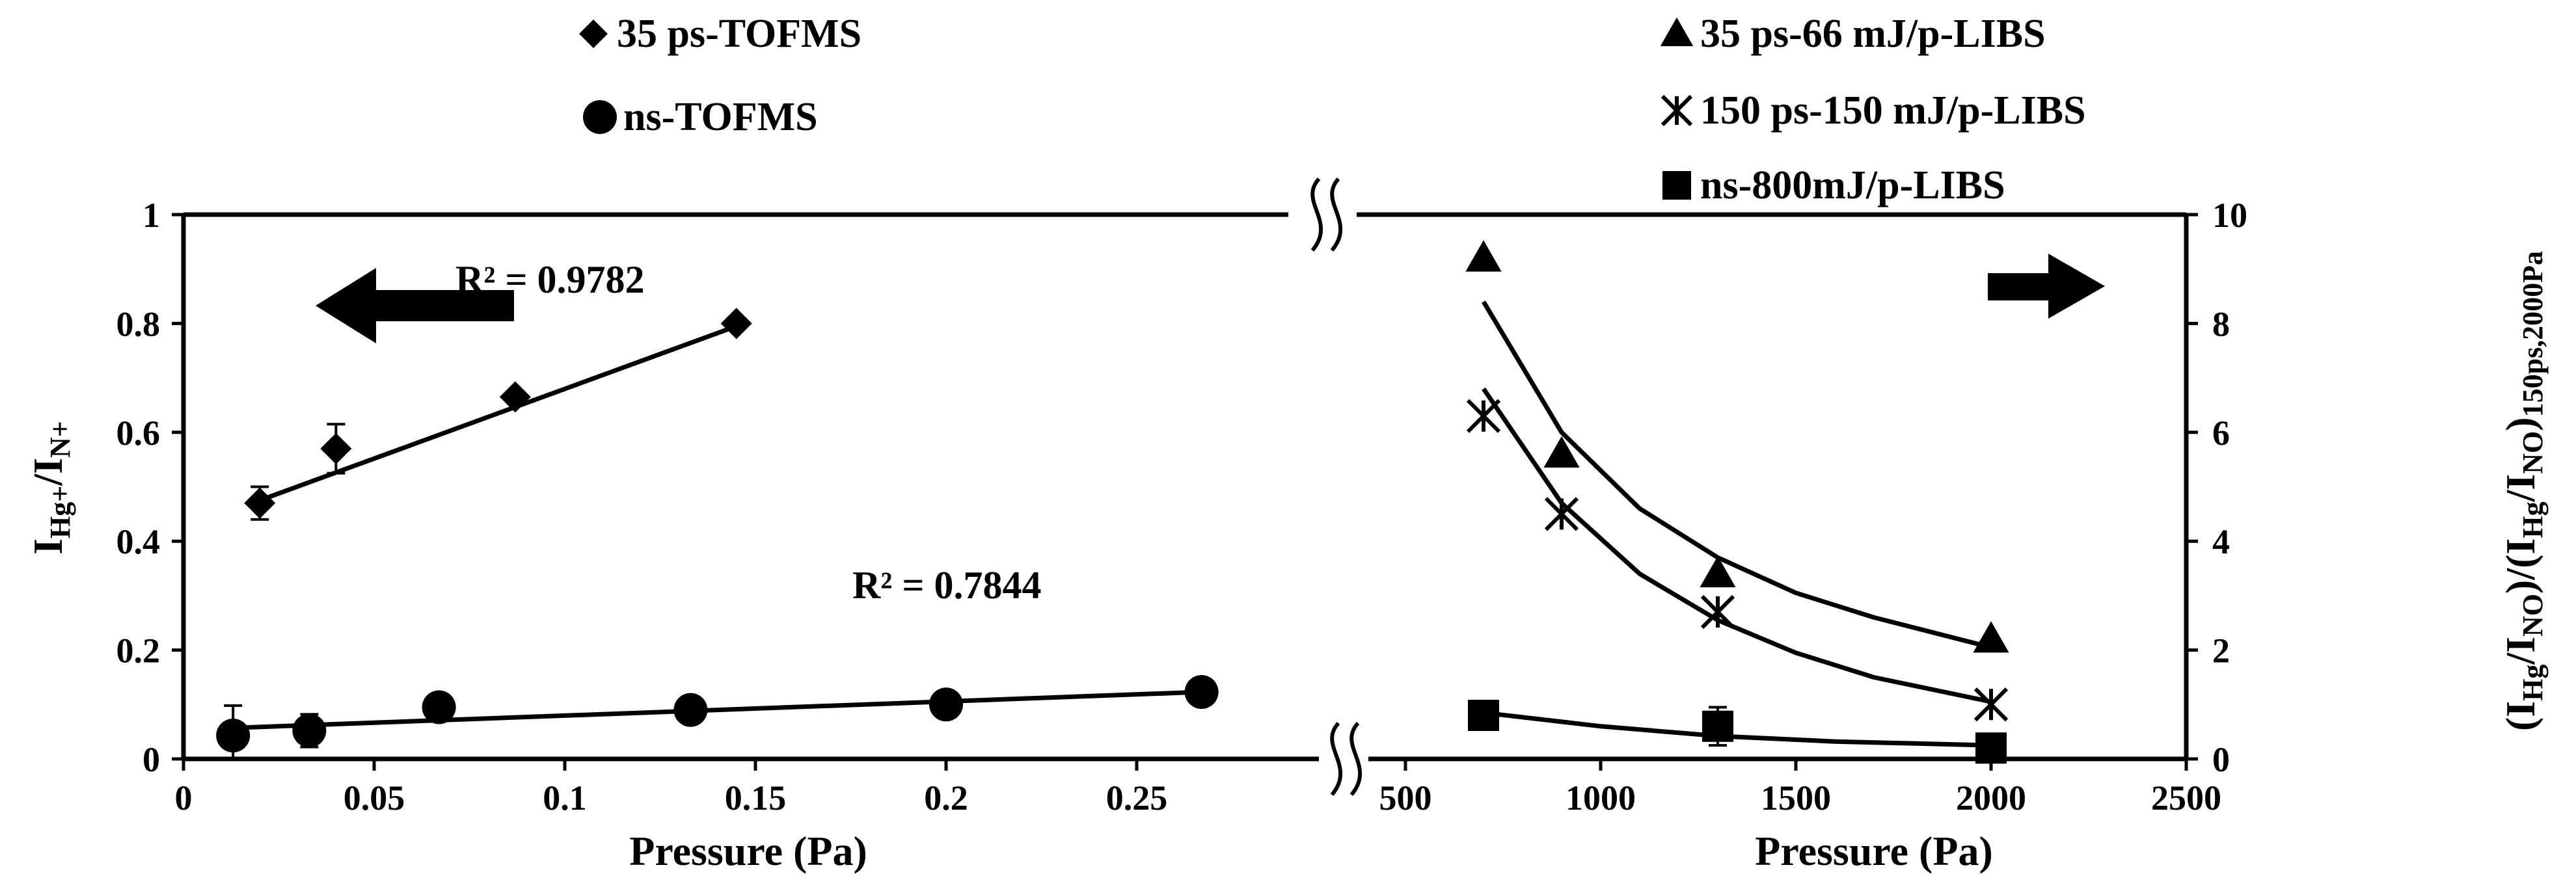  Describe the element at coordinates (946, 798) in the screenshot. I see `left-x-tick-label-4: 0.2` at that location.